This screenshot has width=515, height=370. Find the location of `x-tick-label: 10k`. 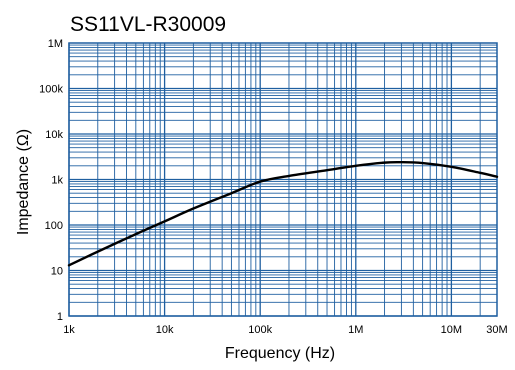

x-tick-label: 10k is located at coordinates (165, 330).